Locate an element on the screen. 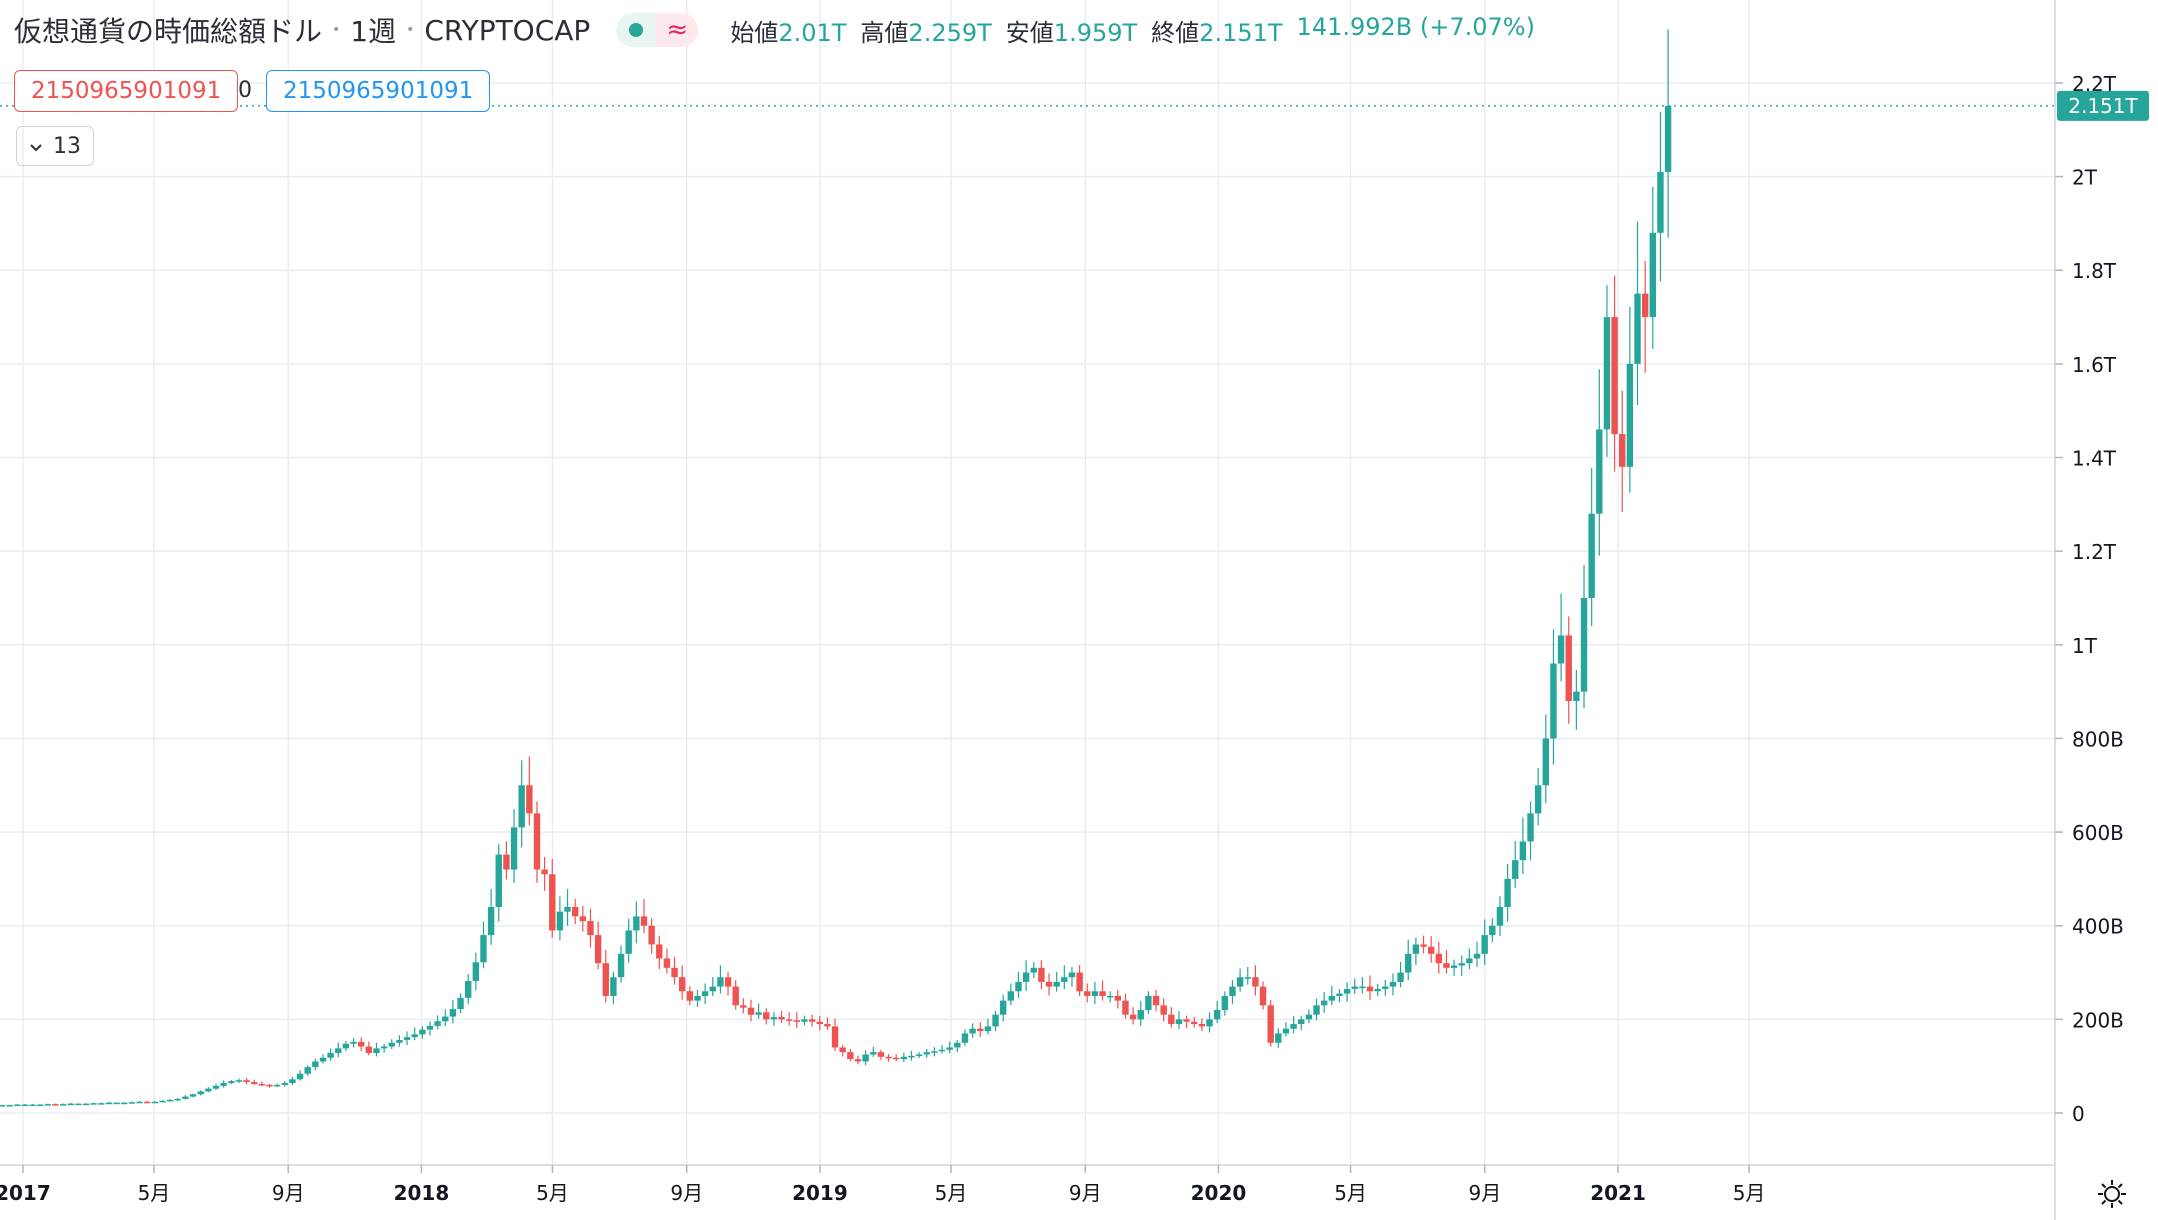 The width and height of the screenshot is (2158, 1220). y-tick-label: 1.2T is located at coordinates (2094, 552).